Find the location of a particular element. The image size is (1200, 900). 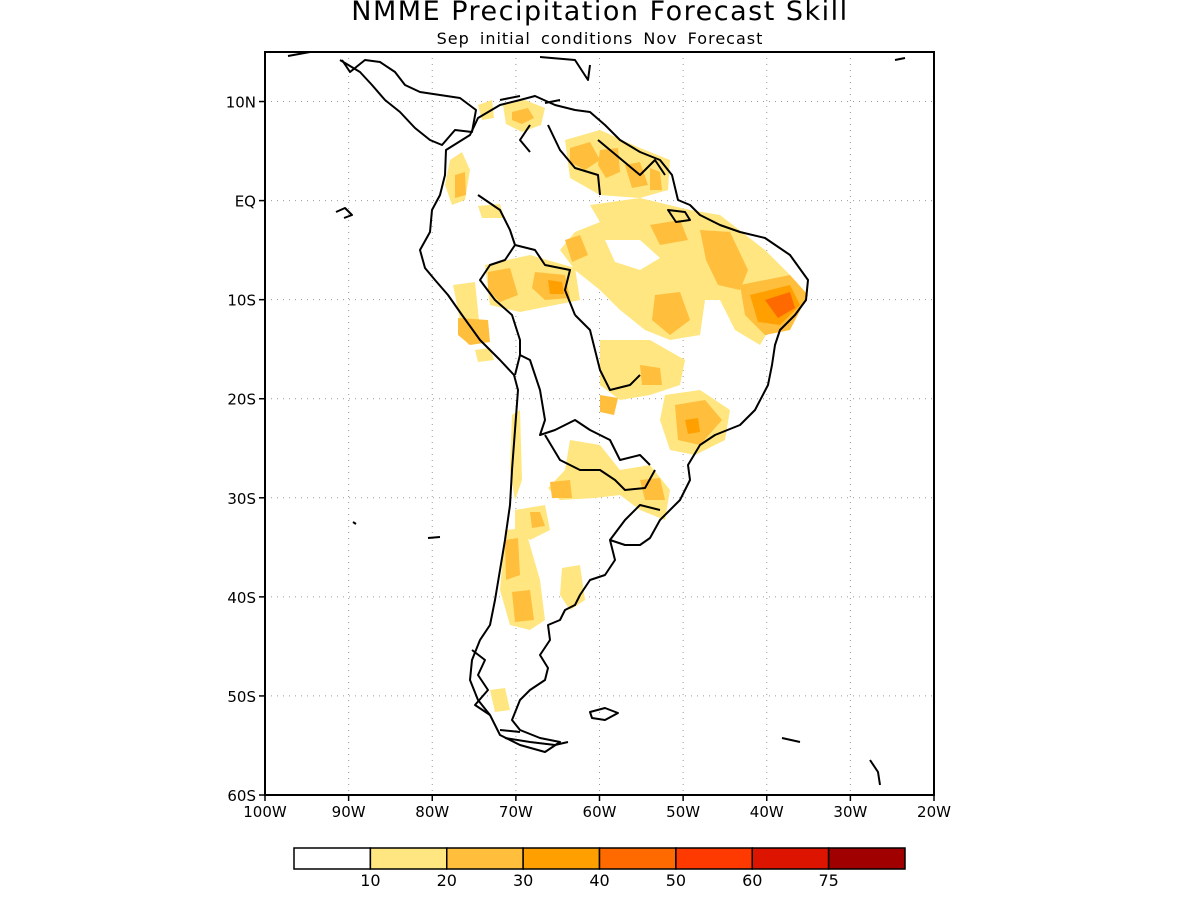

lon-tick-label: 30W is located at coordinates (850, 812).